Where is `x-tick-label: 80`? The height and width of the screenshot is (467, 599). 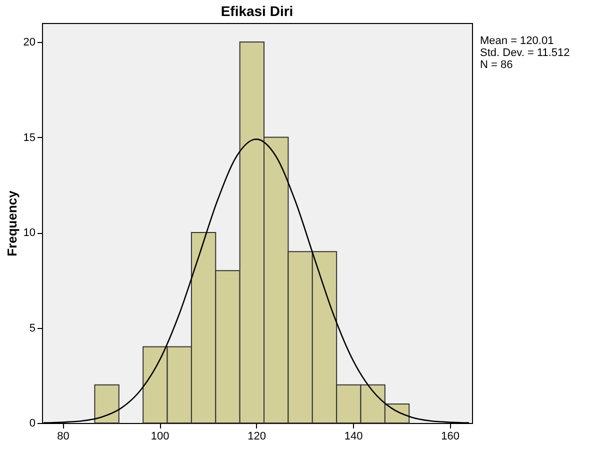
x-tick-label: 80 is located at coordinates (63, 436).